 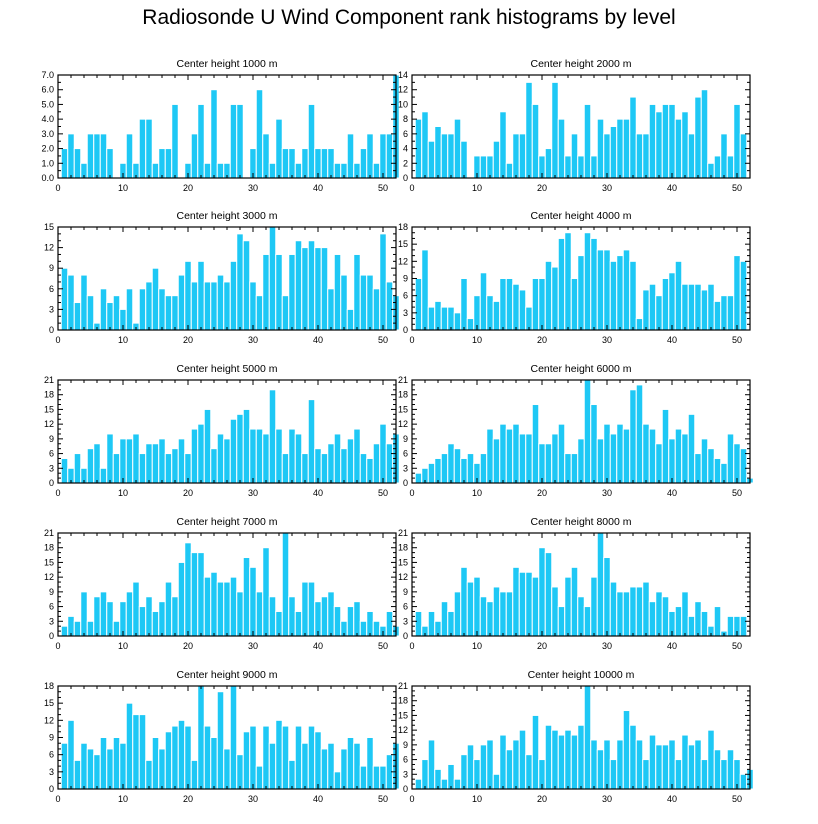 What do you see at coordinates (49, 686) in the screenshot?
I see `y-tick-label: 18` at bounding box center [49, 686].